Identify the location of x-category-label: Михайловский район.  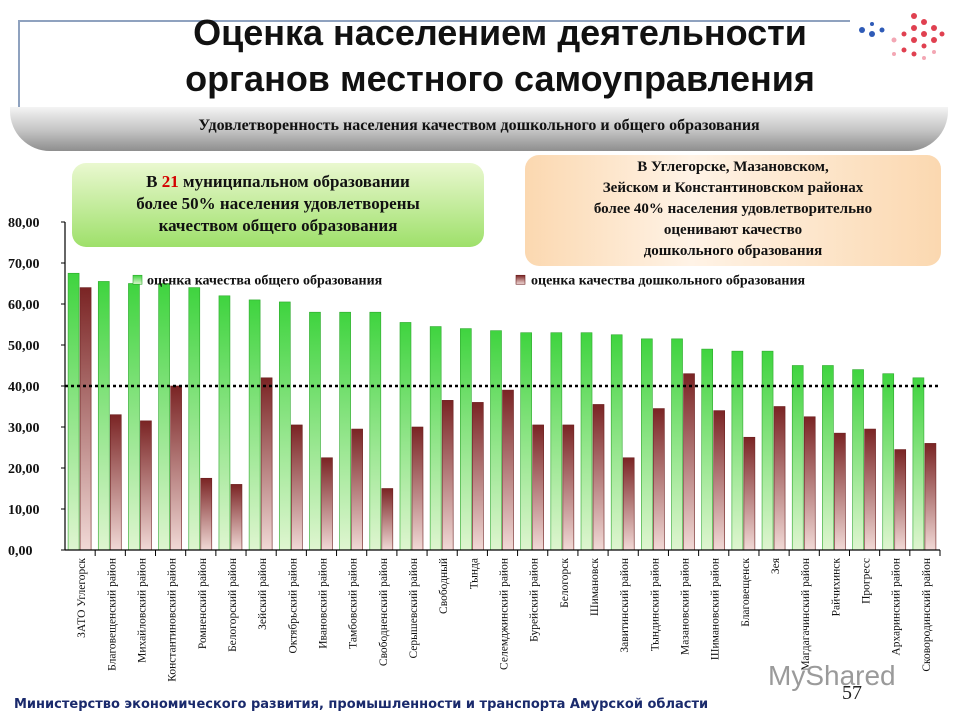
(142, 610).